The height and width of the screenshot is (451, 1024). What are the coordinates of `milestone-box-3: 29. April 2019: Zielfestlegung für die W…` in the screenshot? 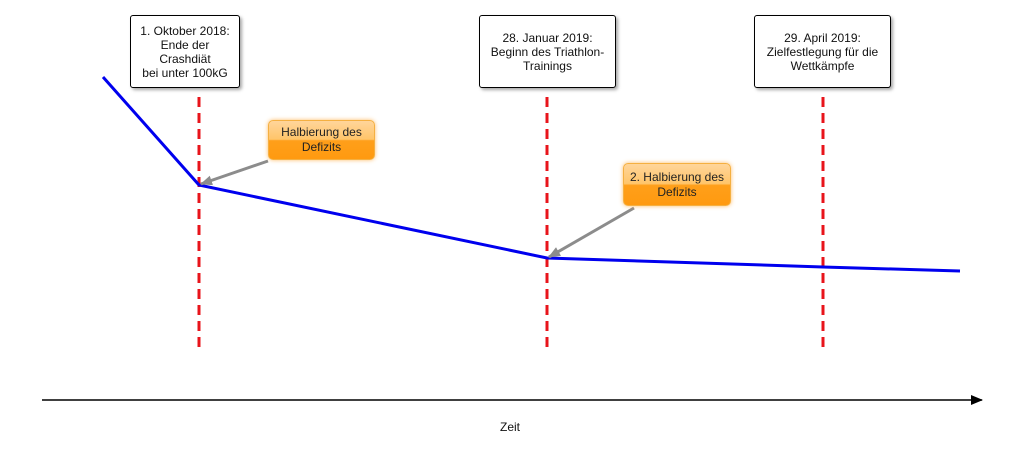 It's located at (822, 51).